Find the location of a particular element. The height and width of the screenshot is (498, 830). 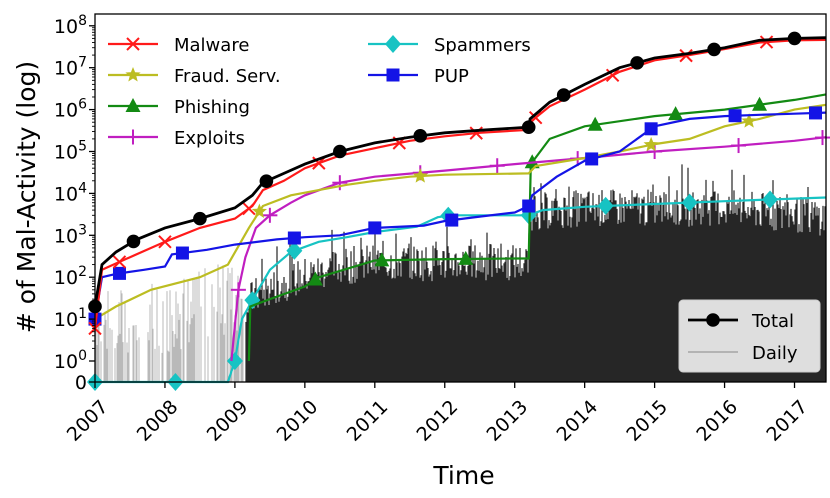

legend-label: Malware is located at coordinates (211, 45).